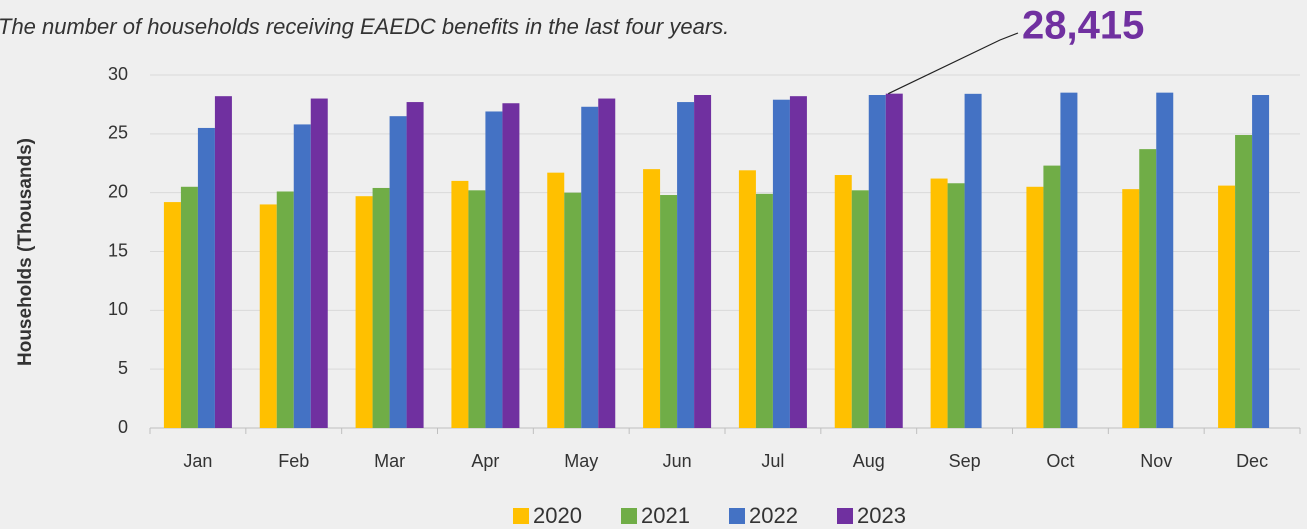 This screenshot has width=1307, height=529. I want to click on x-tick-label: Sep, so click(965, 461).